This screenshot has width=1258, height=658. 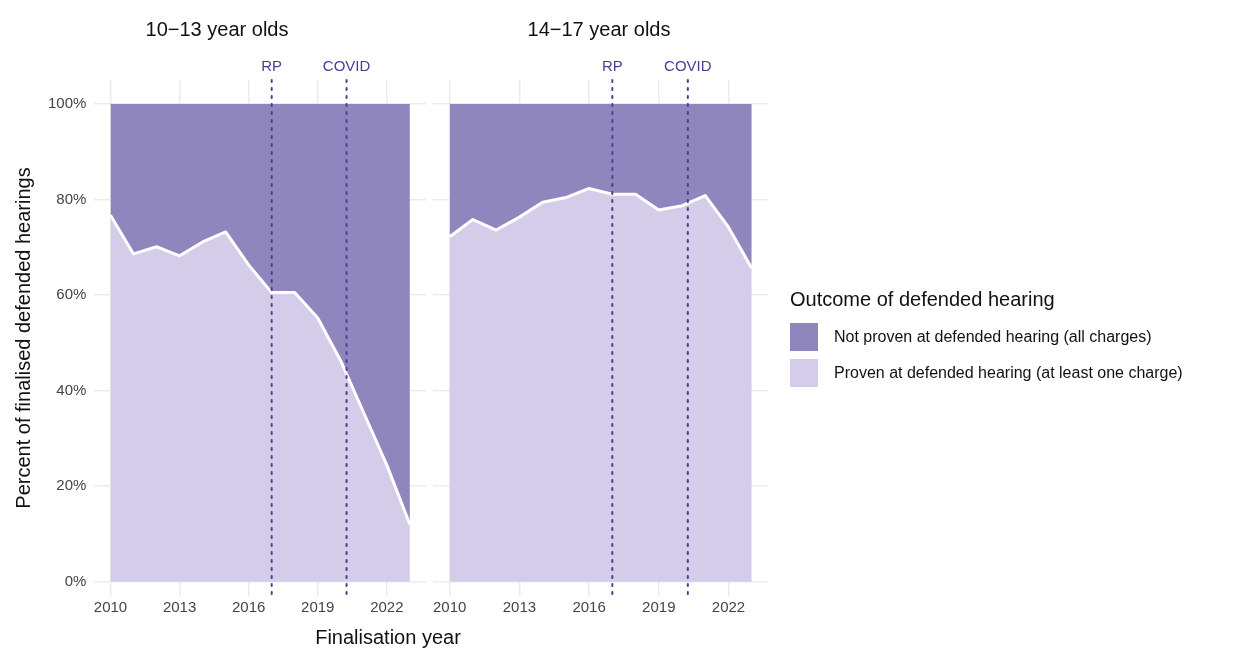 What do you see at coordinates (599, 28) in the screenshot?
I see `chart-title: 14−17 year olds` at bounding box center [599, 28].